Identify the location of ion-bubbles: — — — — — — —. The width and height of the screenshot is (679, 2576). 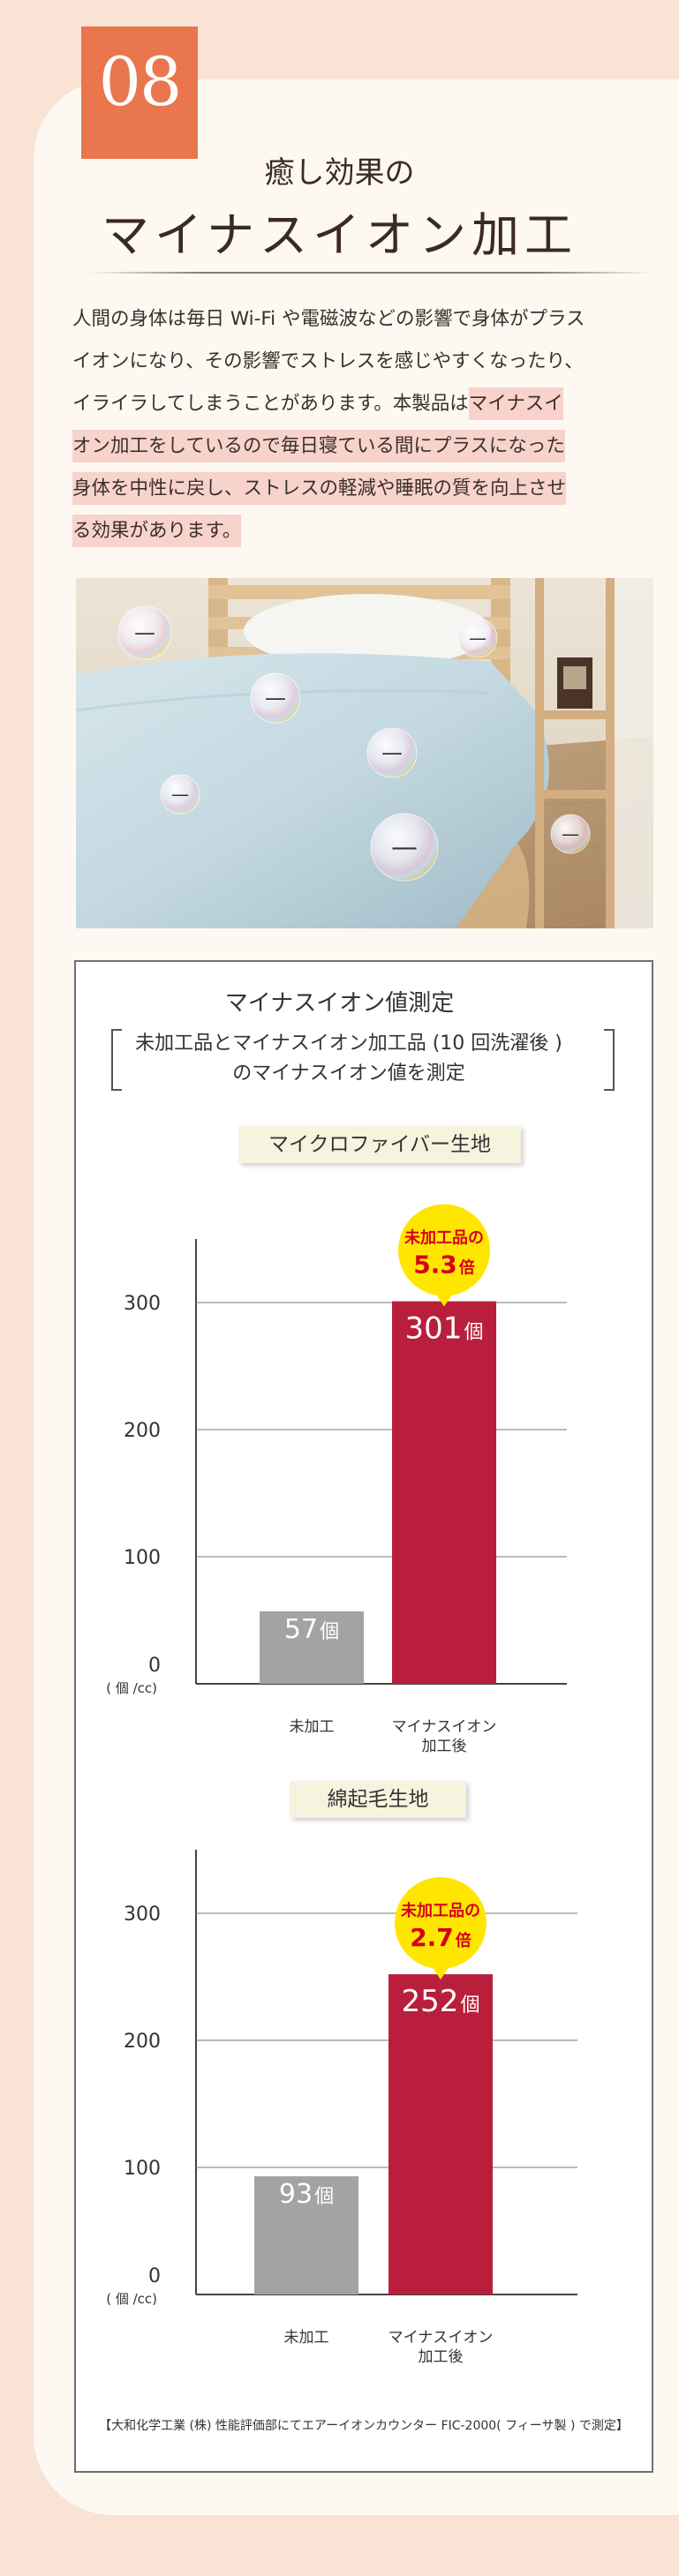
(354, 743).